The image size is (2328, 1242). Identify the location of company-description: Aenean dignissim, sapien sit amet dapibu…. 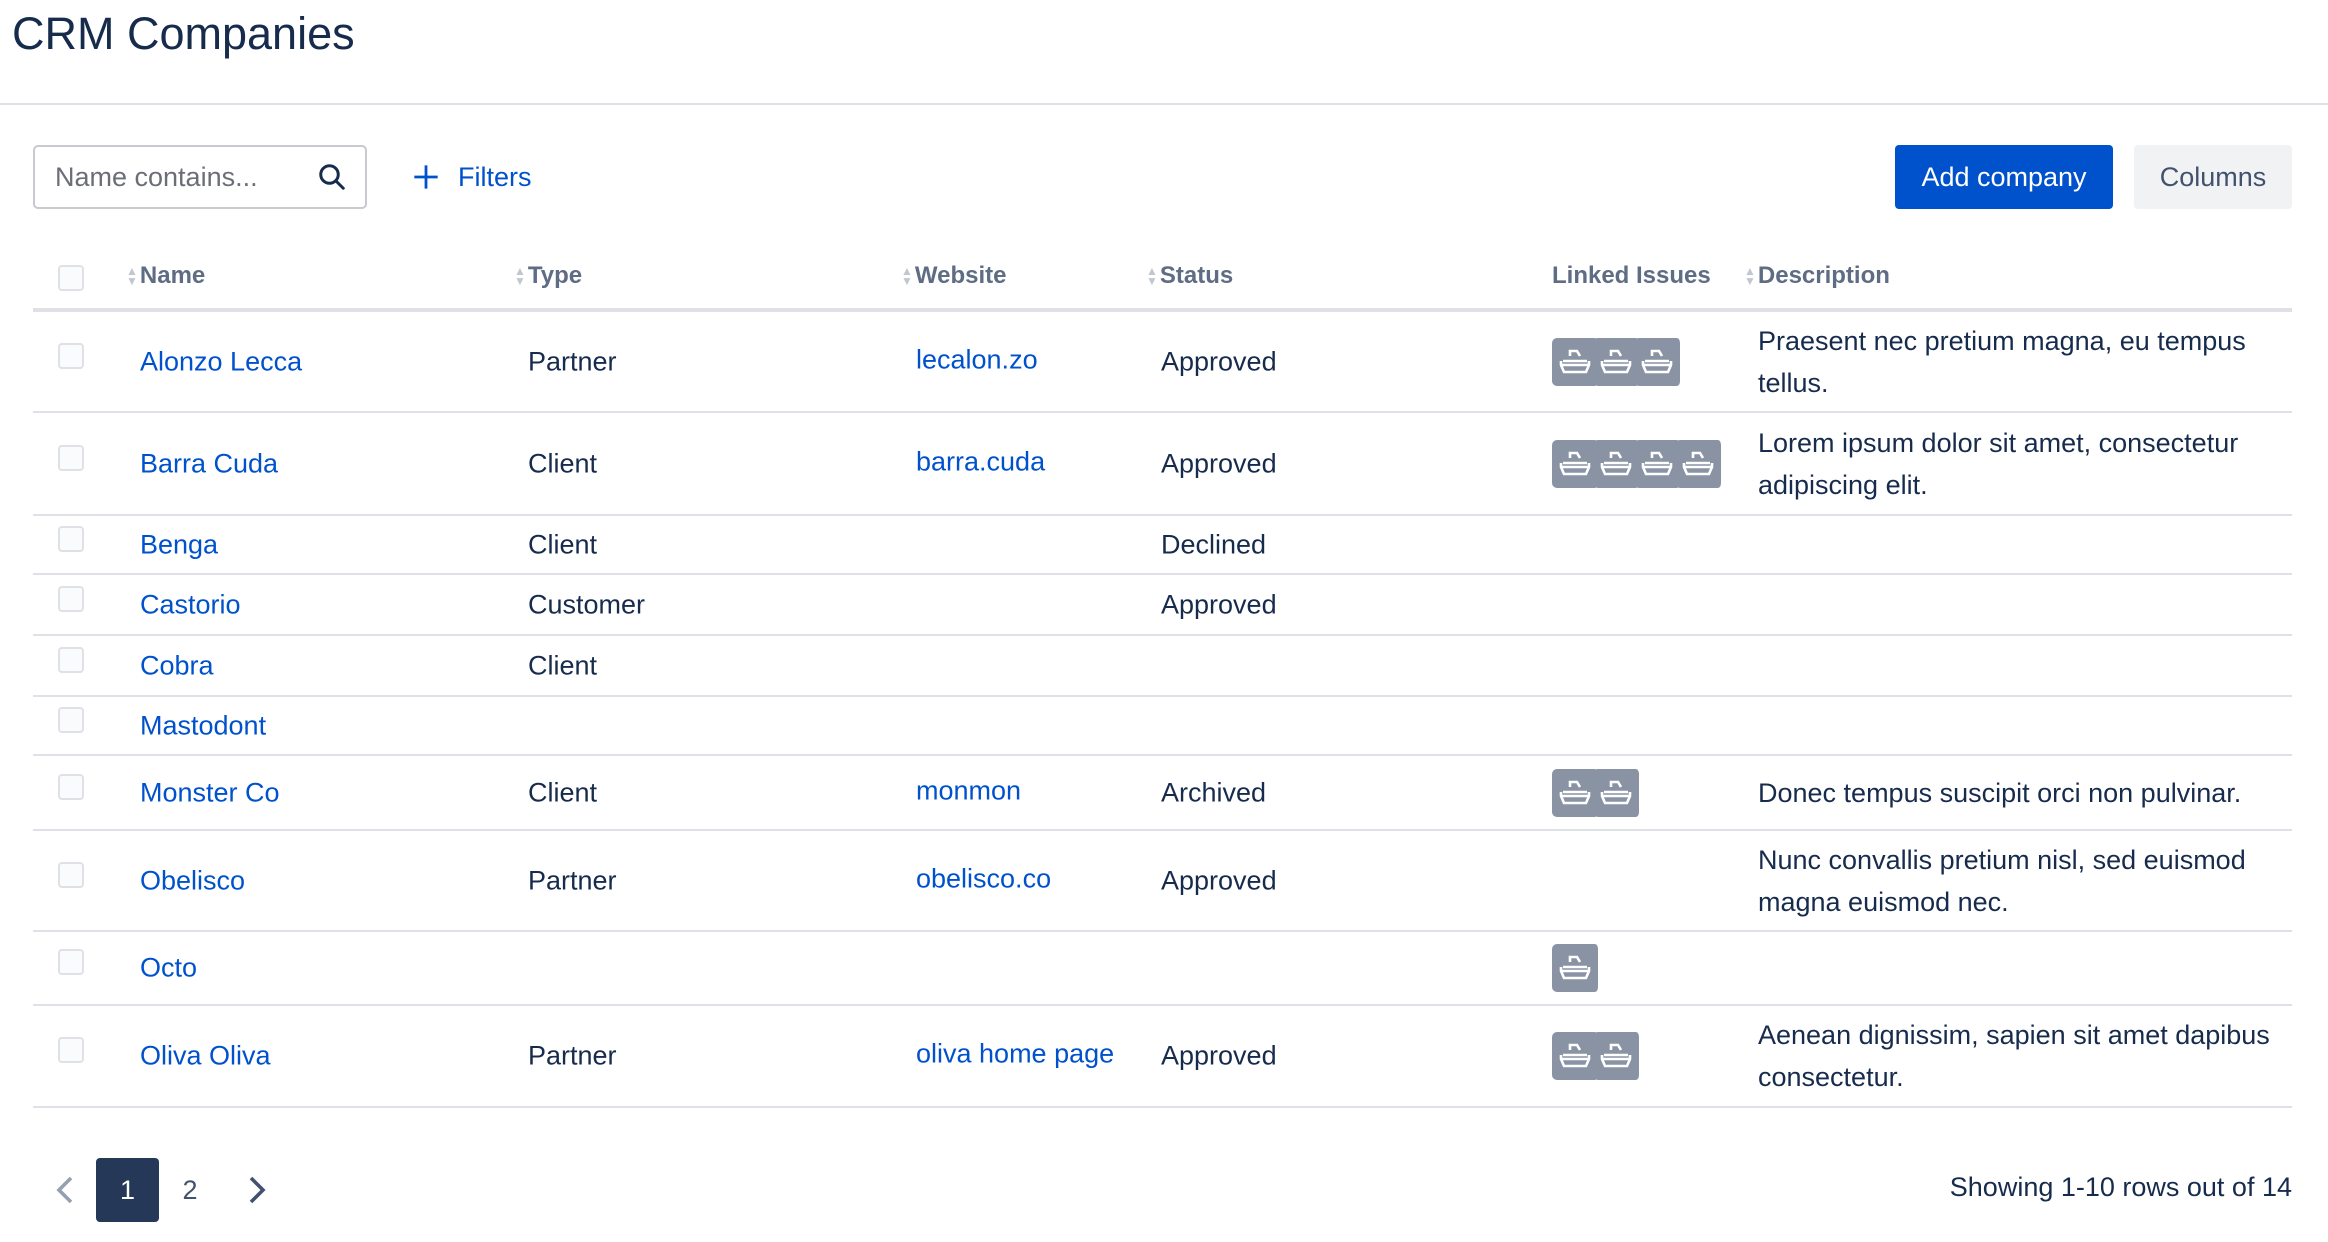
(2014, 1056).